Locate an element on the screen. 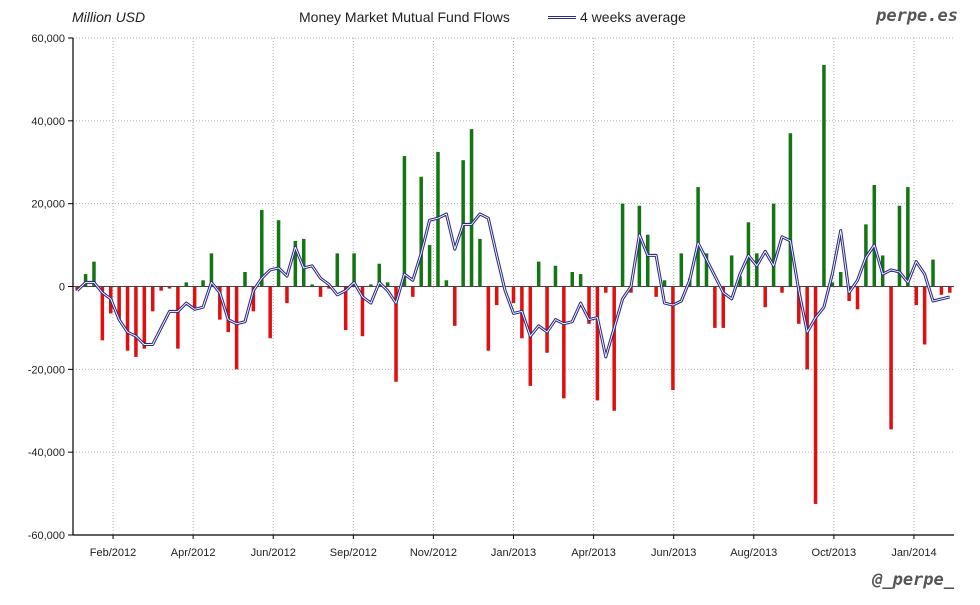 This screenshot has width=980, height=605. x-tick-label: Aug/2013 is located at coordinates (753, 553).